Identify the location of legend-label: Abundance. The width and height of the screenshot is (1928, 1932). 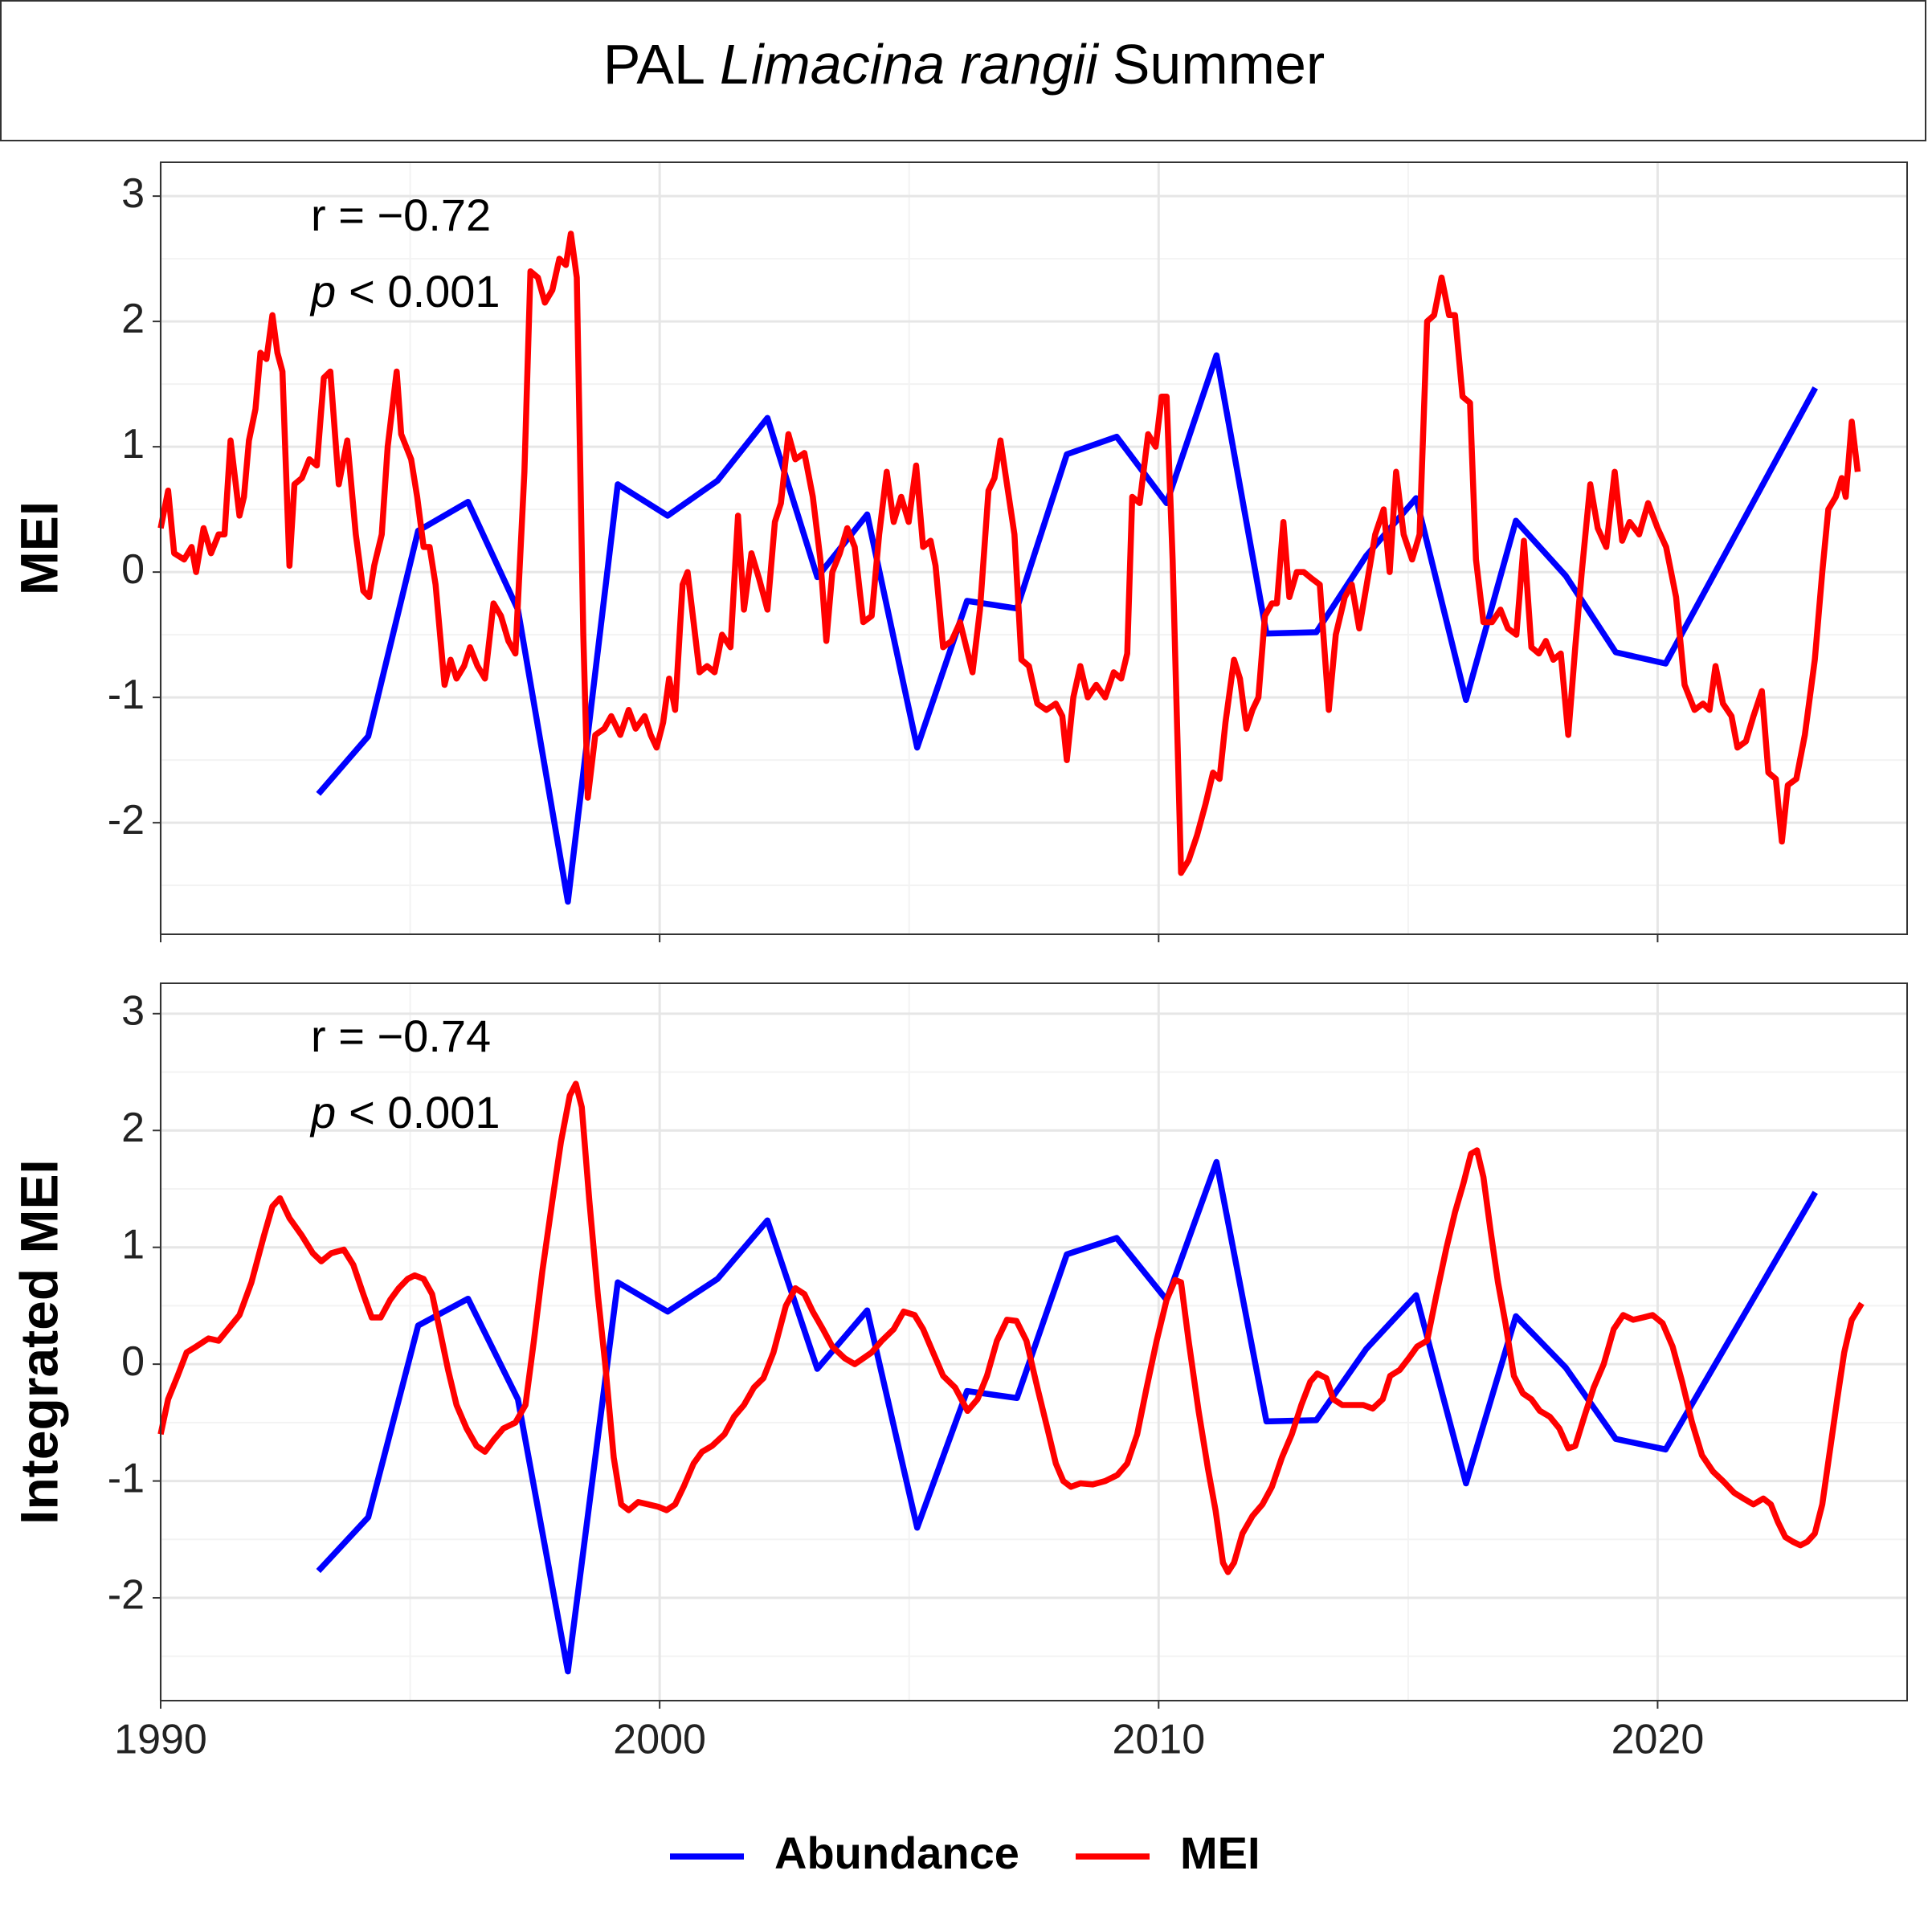
(897, 1853).